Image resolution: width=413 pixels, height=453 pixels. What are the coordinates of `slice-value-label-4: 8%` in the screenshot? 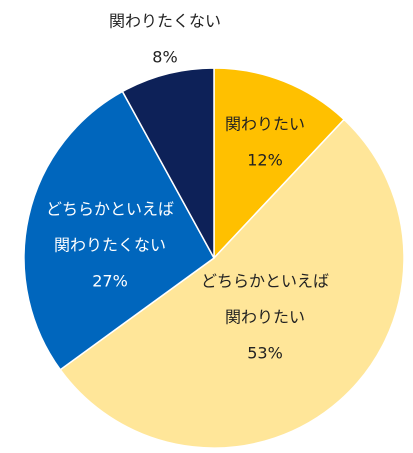 It's located at (164, 57).